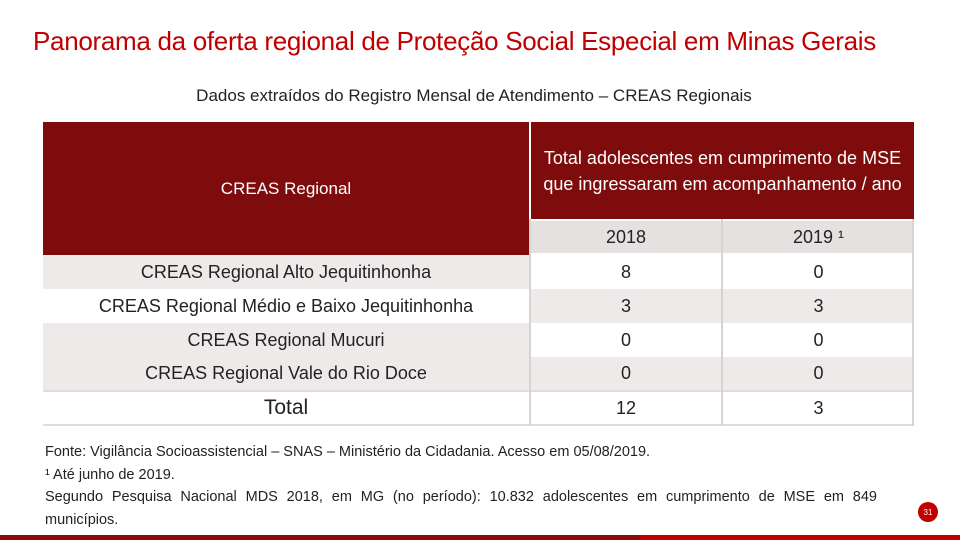  What do you see at coordinates (110, 474) in the screenshot?
I see `footnote: ¹ Até junho de 2019.` at bounding box center [110, 474].